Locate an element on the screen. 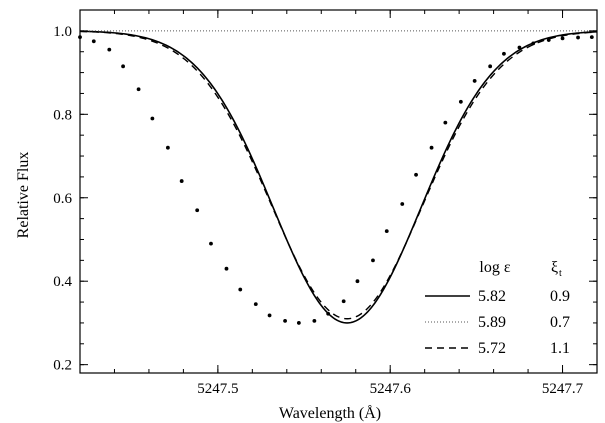 The height and width of the screenshot is (423, 605). legend-entry-0-xi: 0.9 is located at coordinates (560, 296).